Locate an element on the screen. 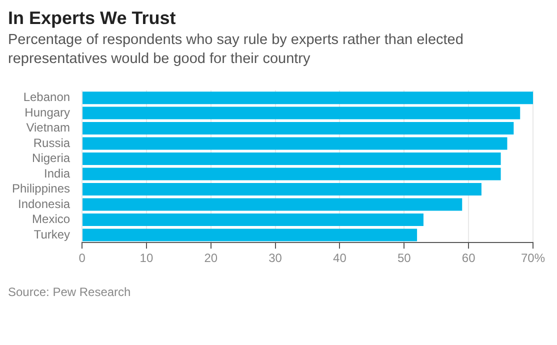 The width and height of the screenshot is (557, 345). chart-subtitle: Percentage of respondents who say rule by experts rather than elected representatives would be good for their country is located at coordinates (236, 50).